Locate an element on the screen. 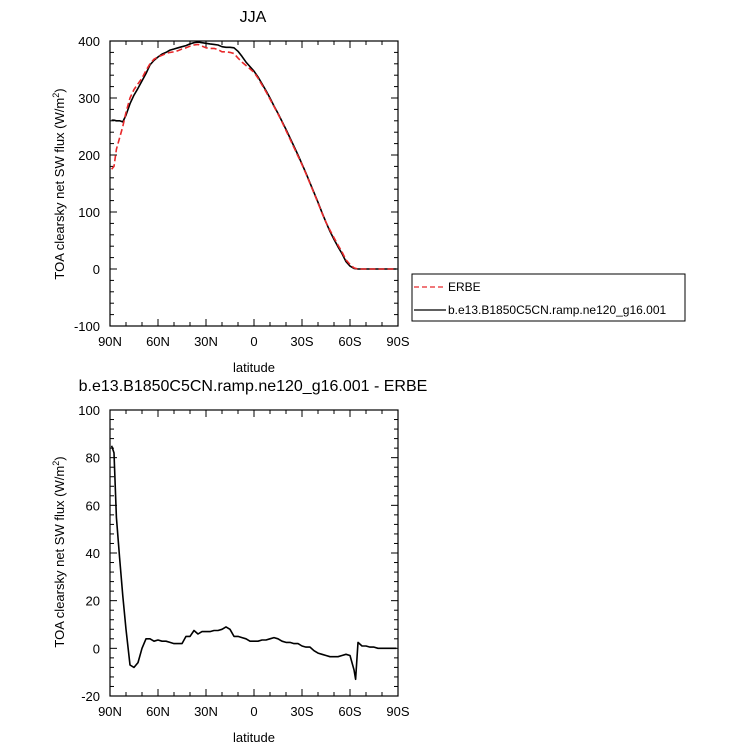 The width and height of the screenshot is (733, 748). bottom-x-tick-label: 90N is located at coordinates (110, 711).